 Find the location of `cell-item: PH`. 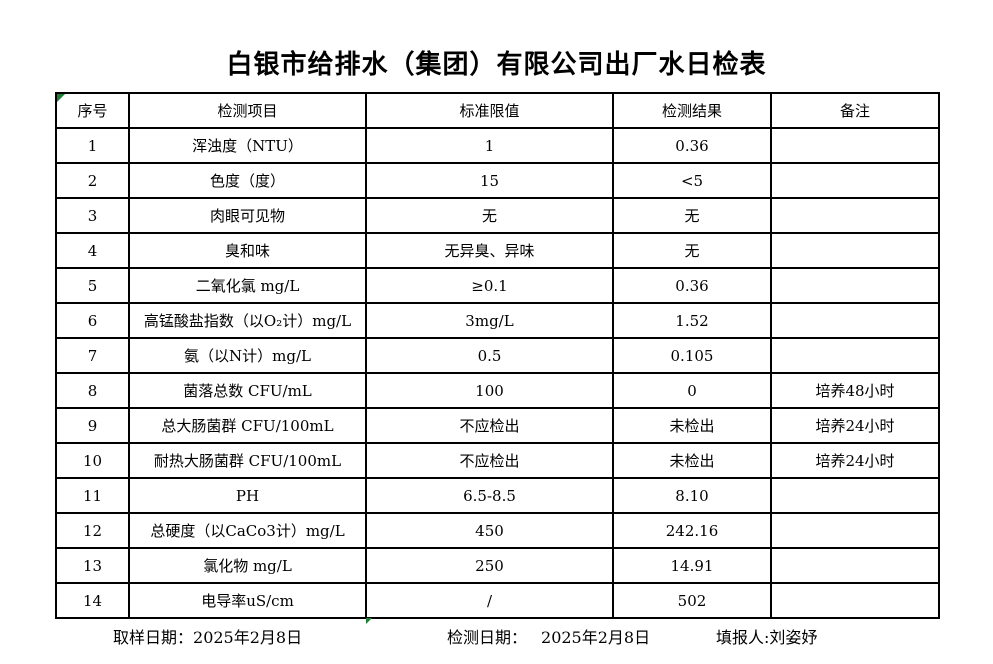

cell-item: PH is located at coordinates (247, 495).